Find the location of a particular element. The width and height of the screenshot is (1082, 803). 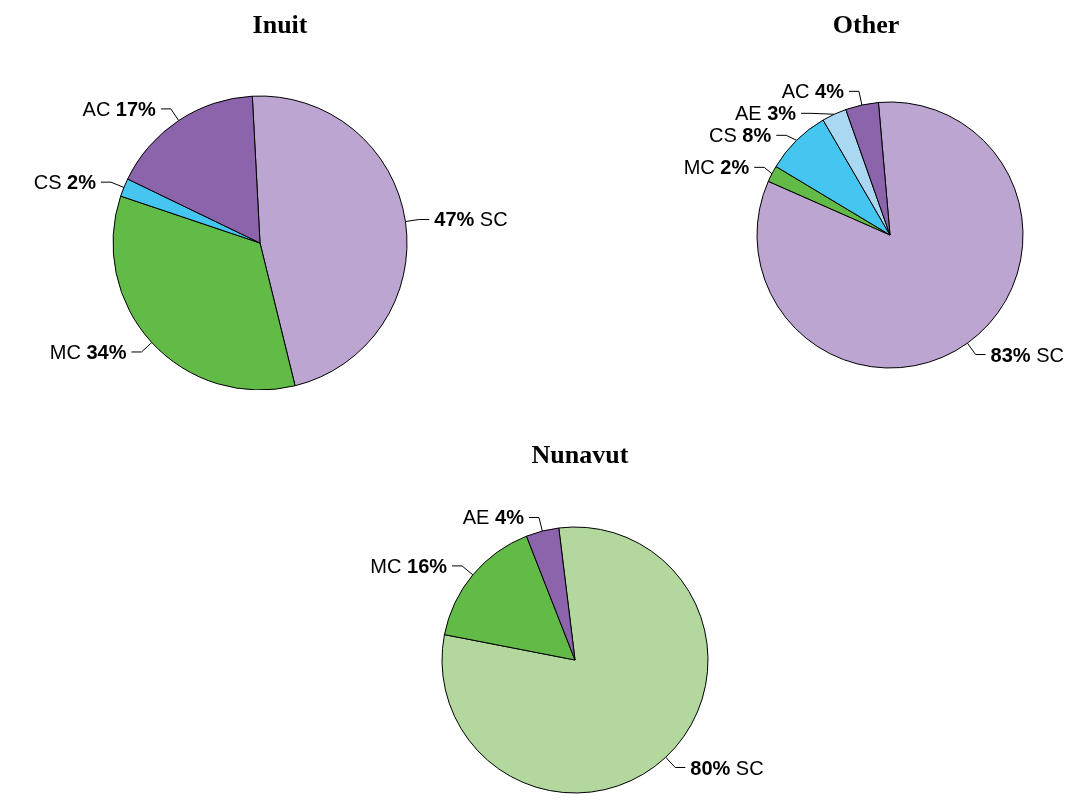

data-label: 47% is located at coordinates (454, 219).